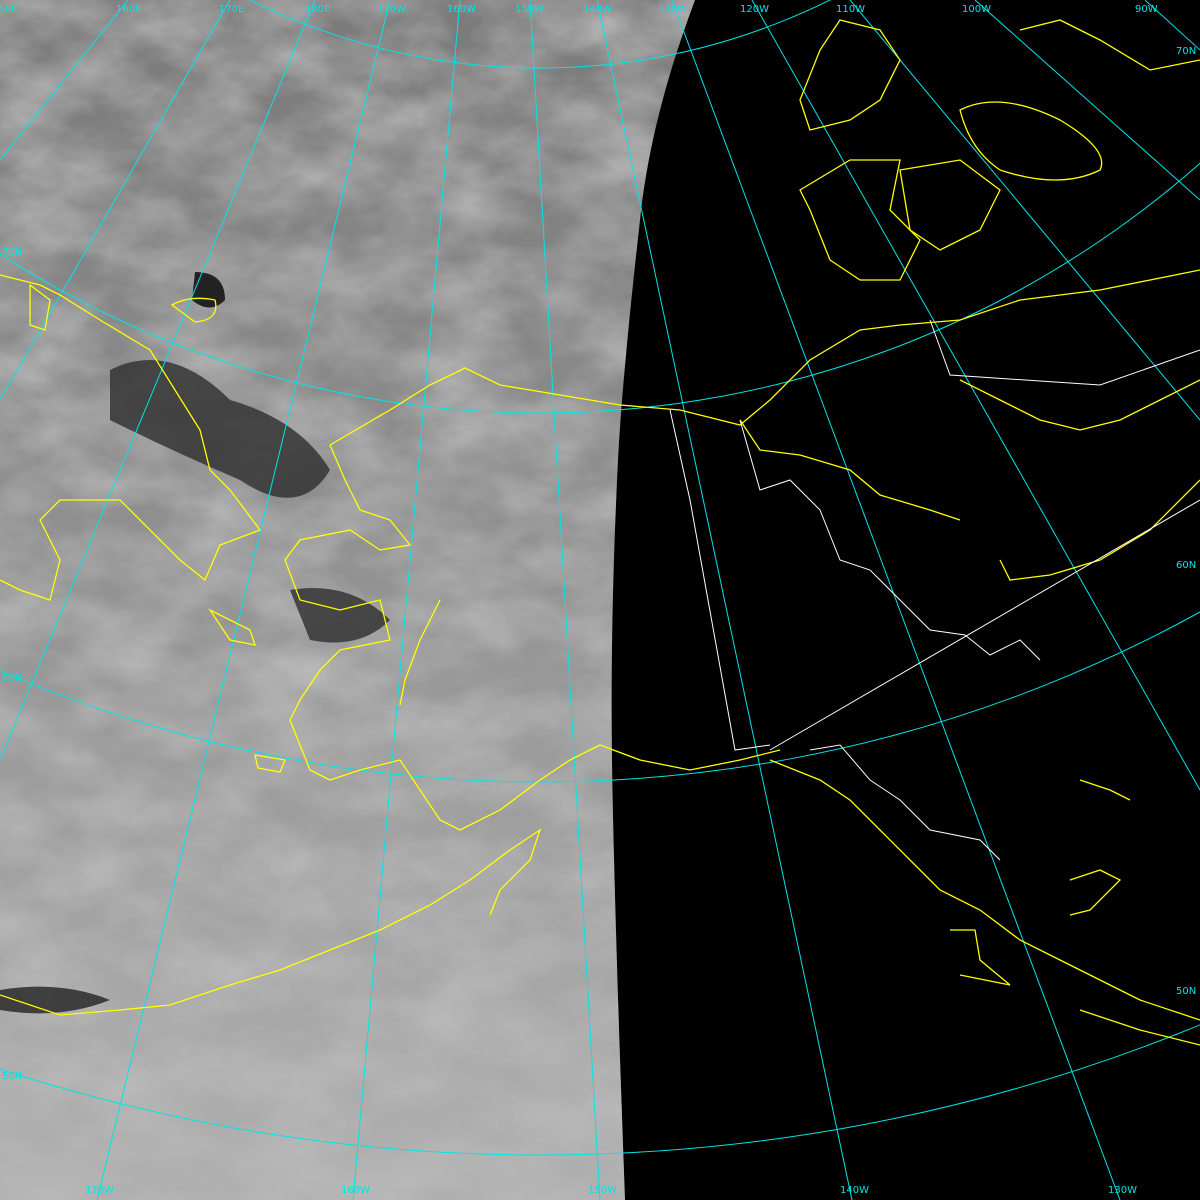 The image size is (1200, 1200). I want to click on lon-label-bottom-150w: 150W, so click(602, 1190).